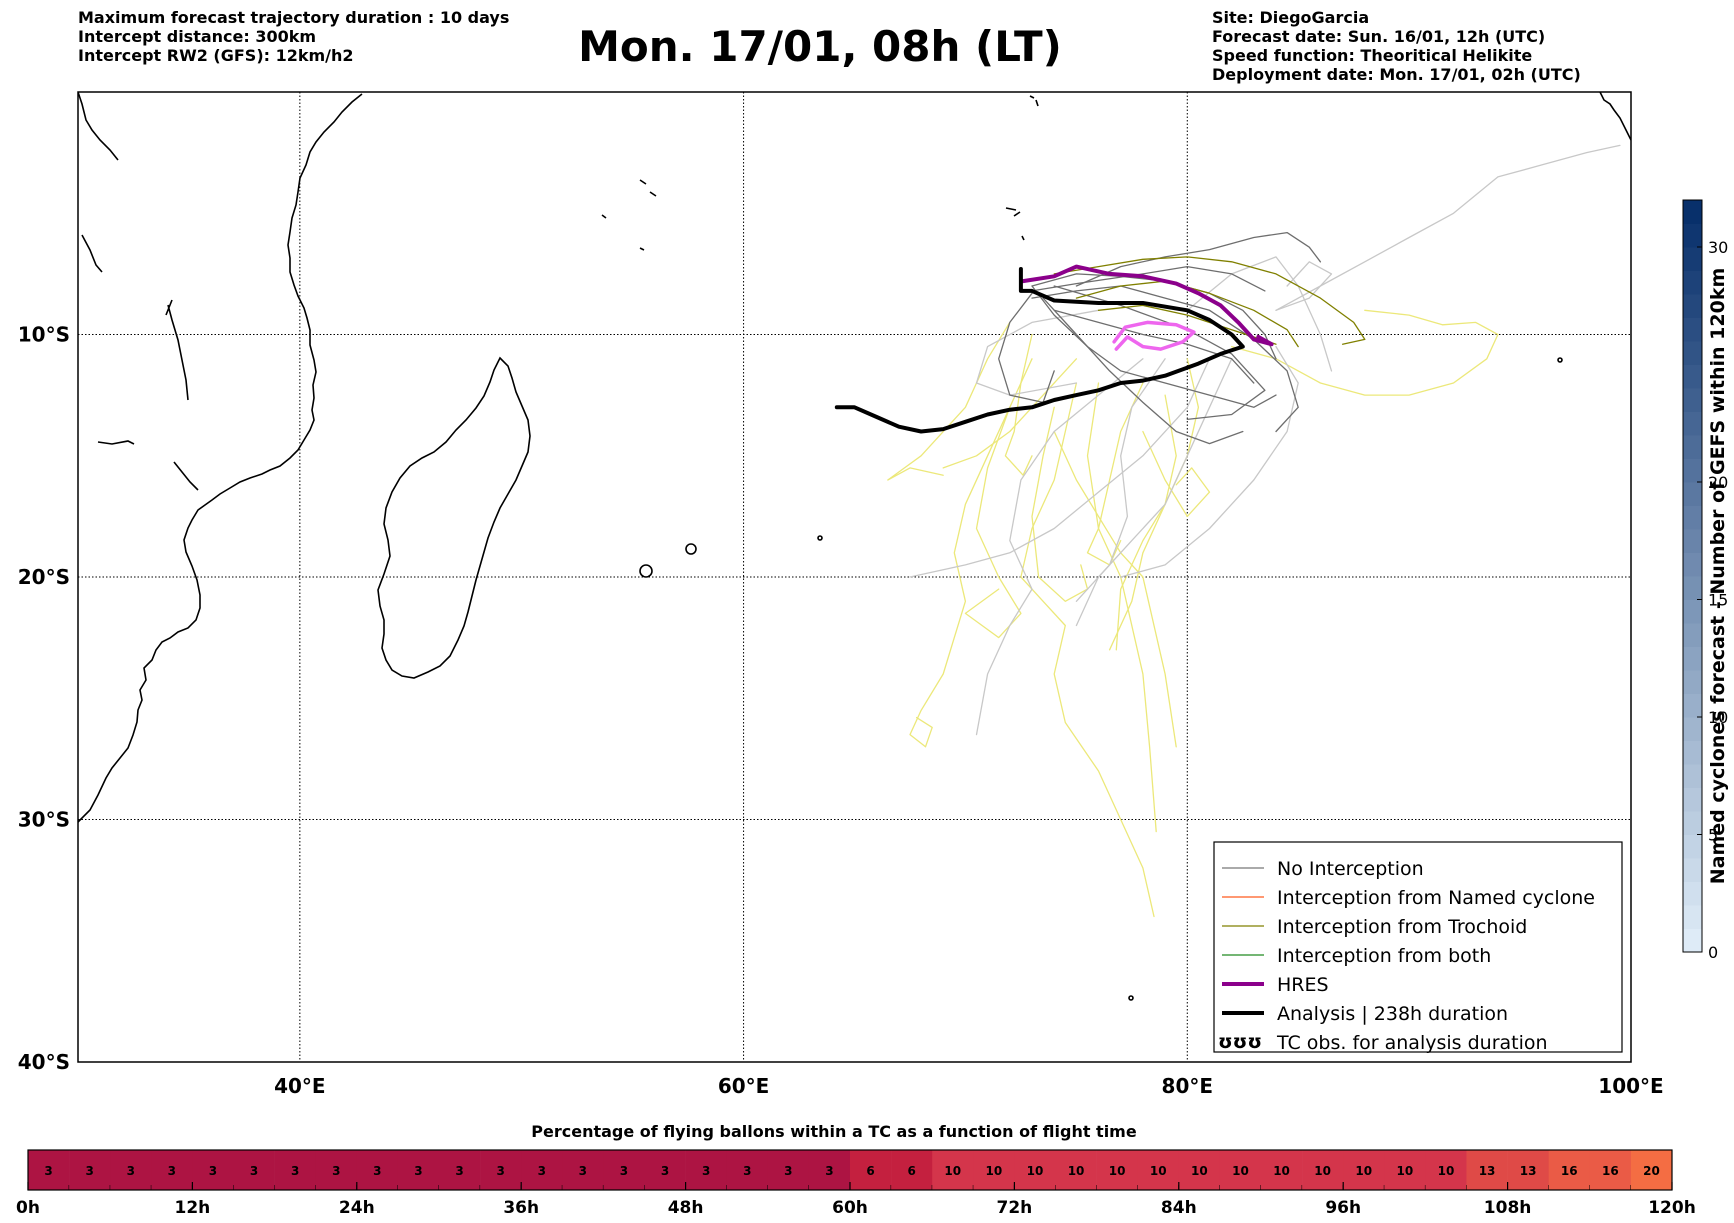  I want to click on island-socotra-coast, so click(92, 253).